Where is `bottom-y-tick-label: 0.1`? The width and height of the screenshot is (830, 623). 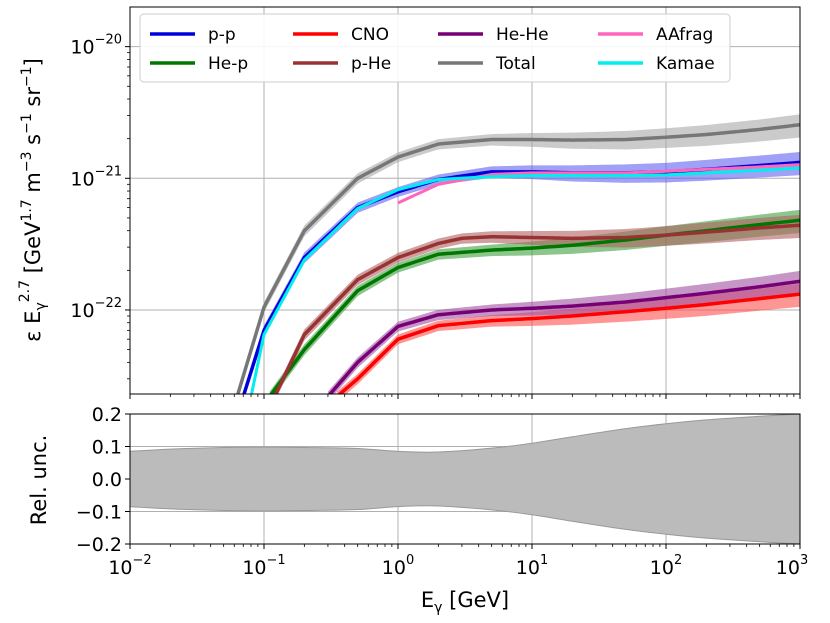
bottom-y-tick-label: 0.1 is located at coordinates (107, 448).